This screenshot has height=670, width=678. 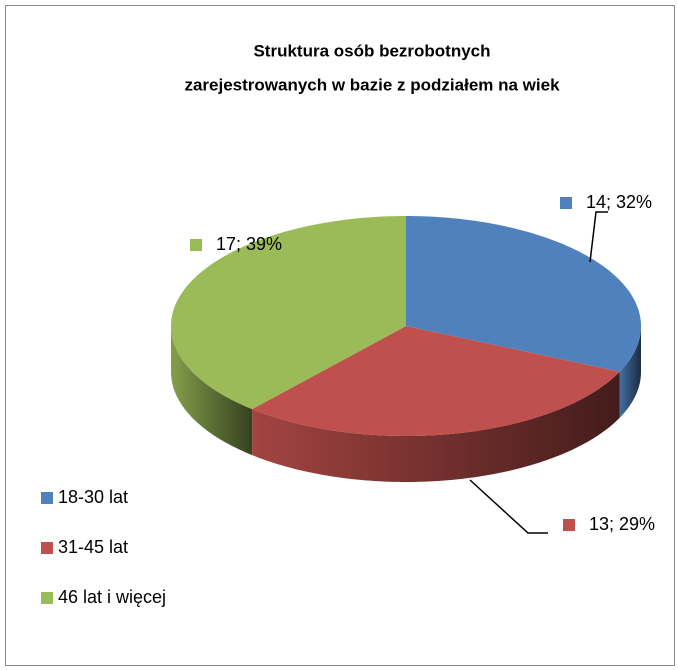 What do you see at coordinates (249, 244) in the screenshot?
I see `data-label: 17; 39%` at bounding box center [249, 244].